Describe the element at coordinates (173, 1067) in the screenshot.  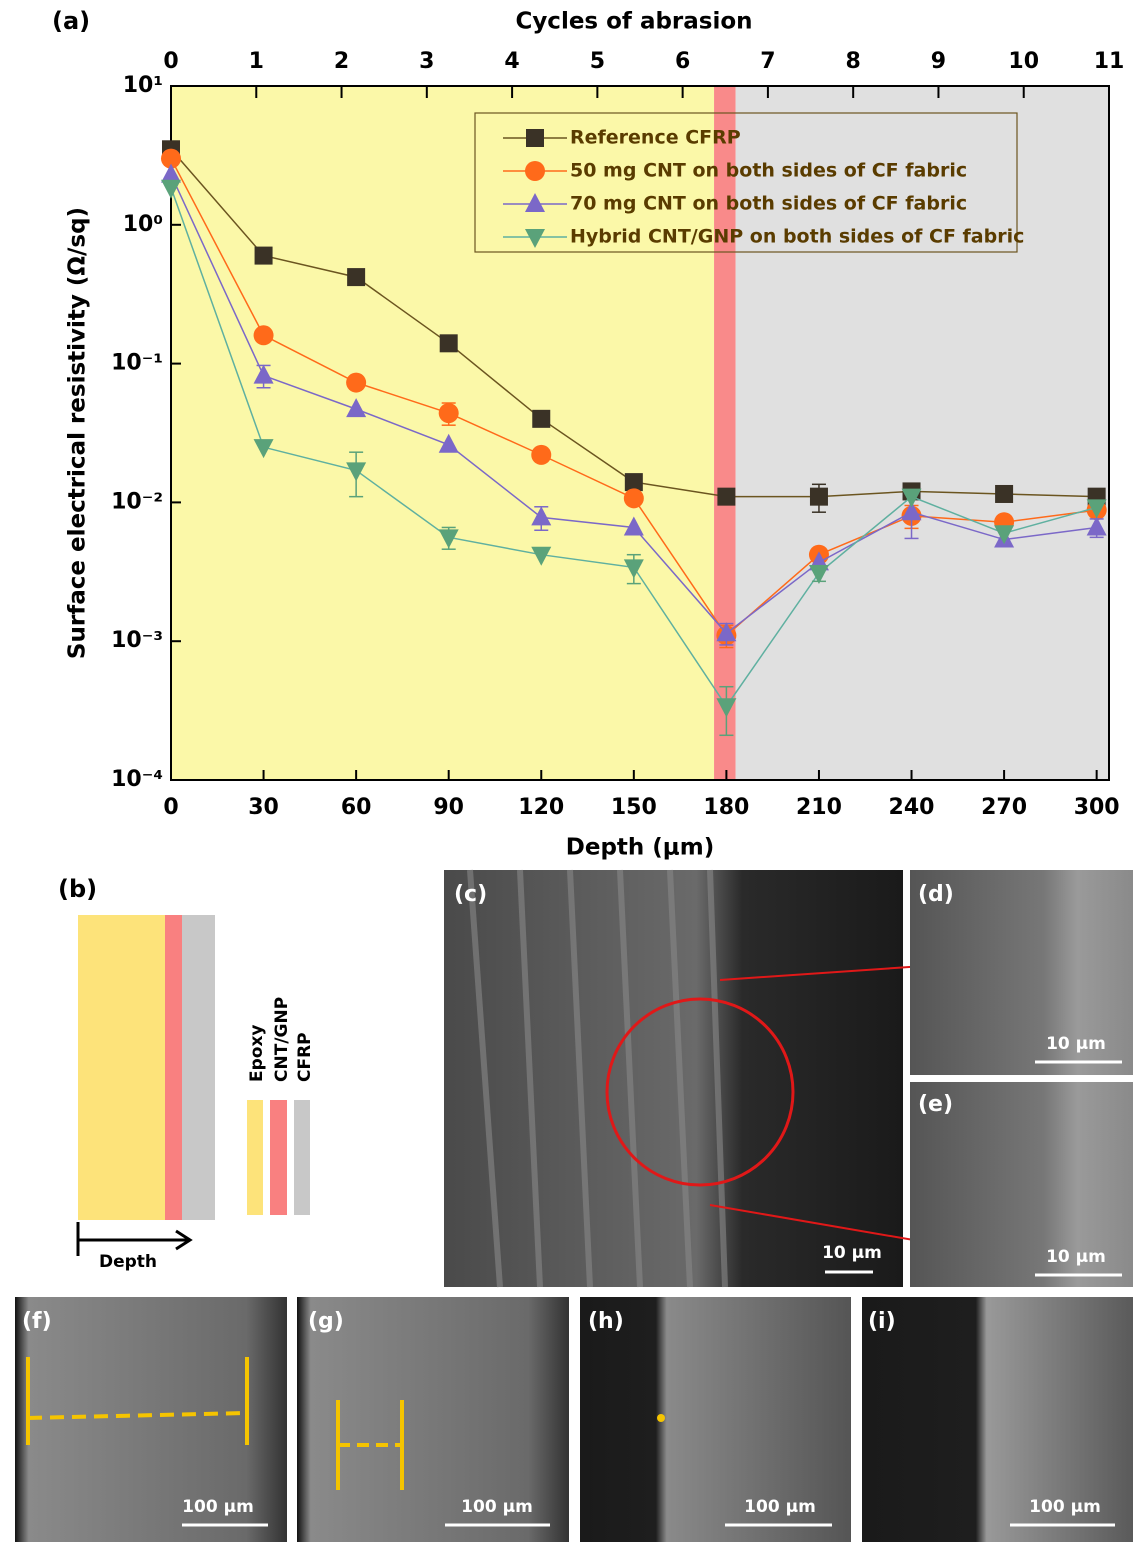
I see `cnt-layer` at that location.